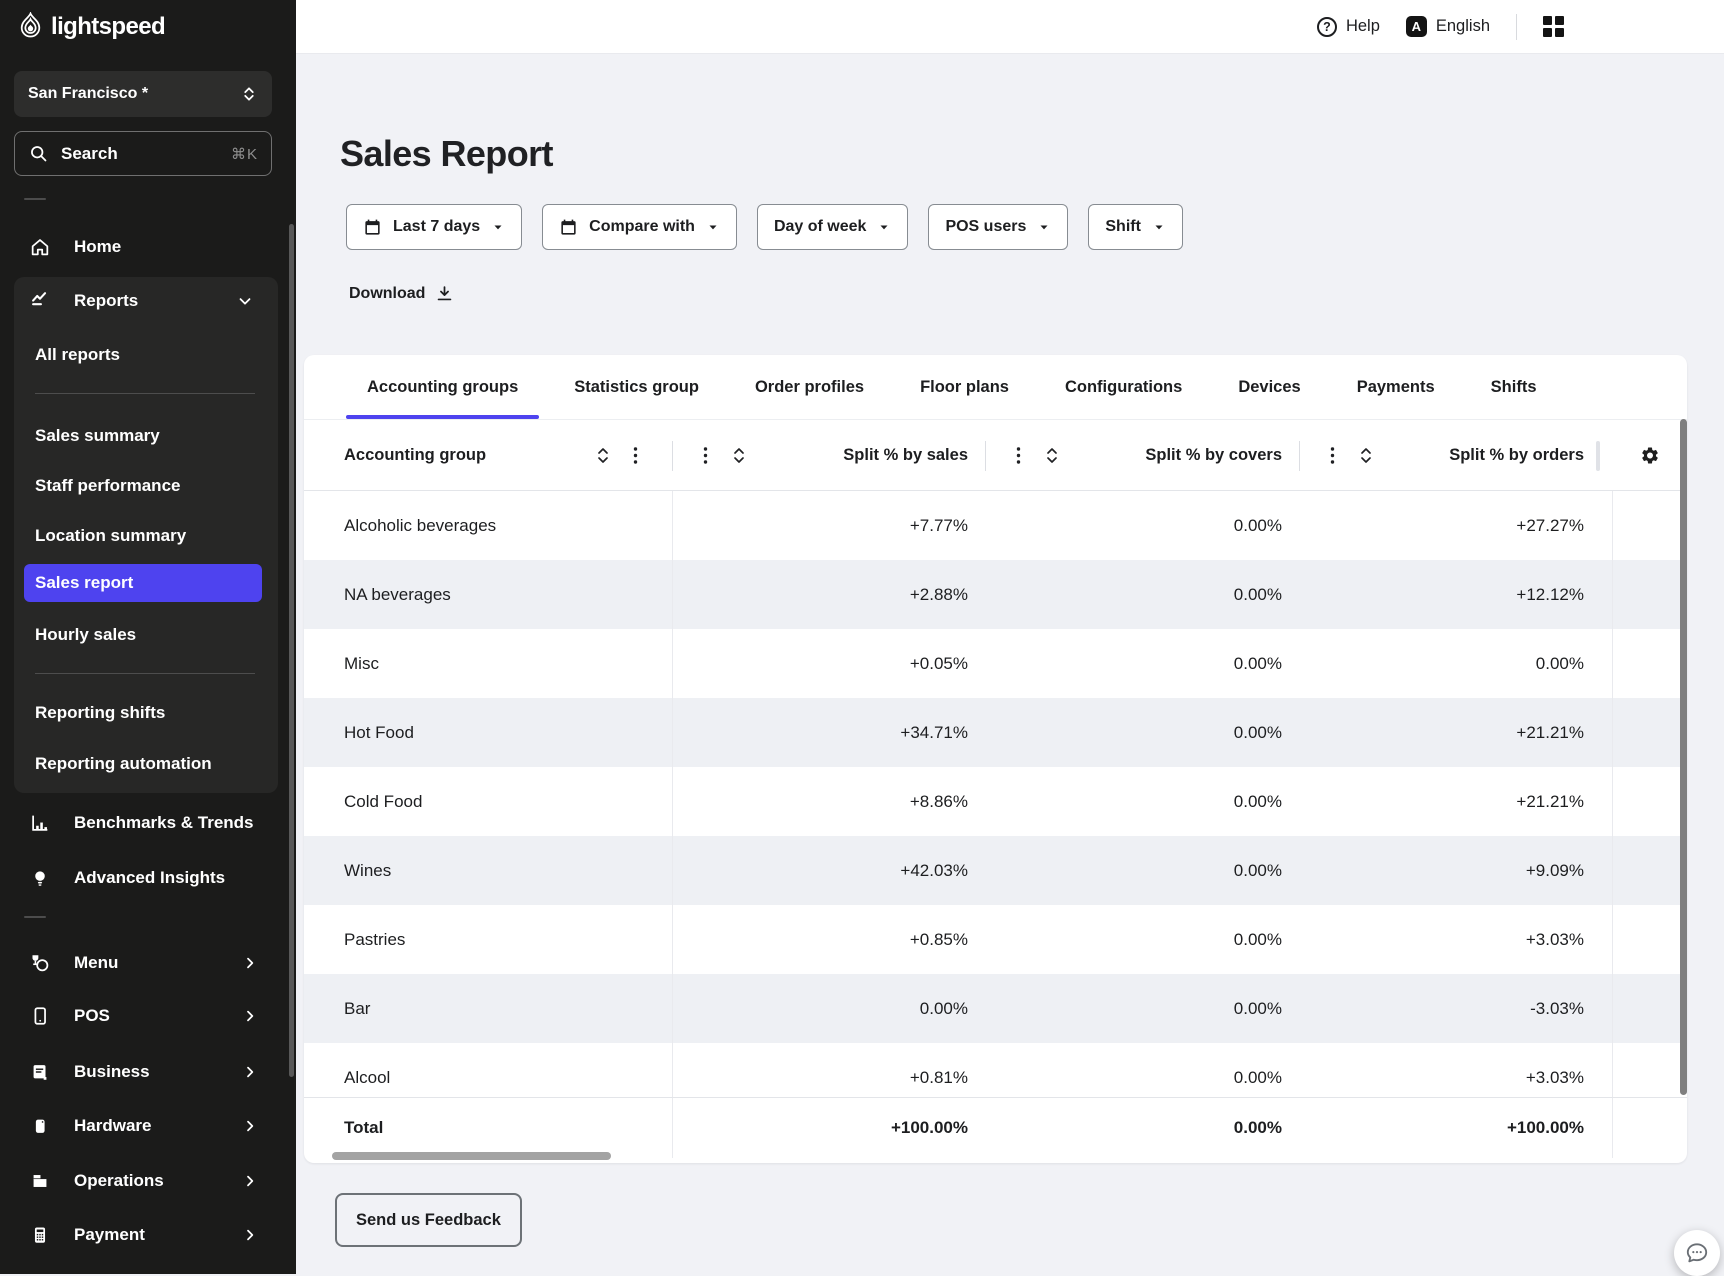  I want to click on sidebar-item-sales-summary: Sales summary, so click(143, 436).